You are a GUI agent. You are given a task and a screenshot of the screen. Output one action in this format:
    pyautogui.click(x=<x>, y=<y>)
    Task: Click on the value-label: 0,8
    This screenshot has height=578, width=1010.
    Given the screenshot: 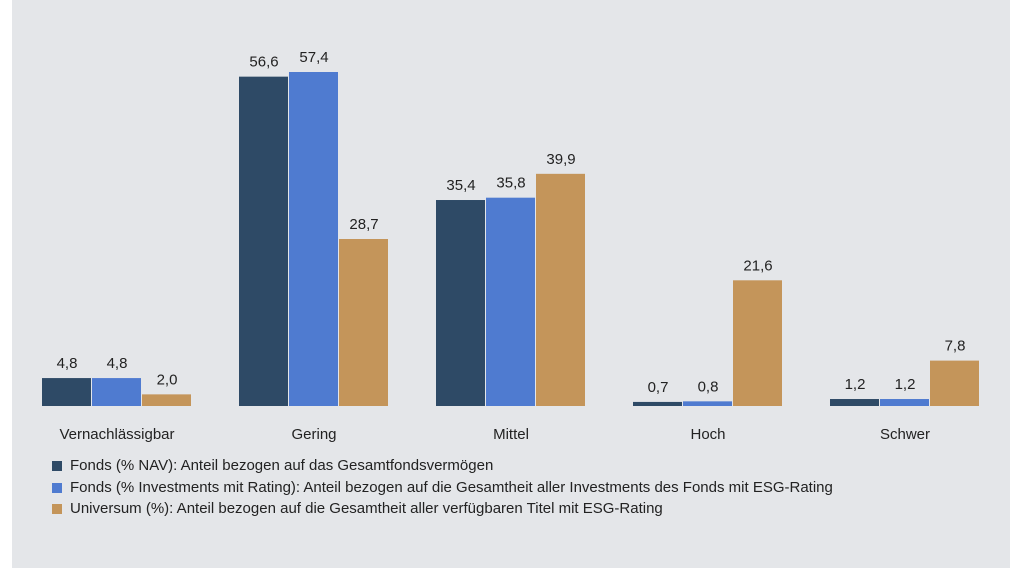 What is the action you would take?
    pyautogui.click(x=708, y=386)
    